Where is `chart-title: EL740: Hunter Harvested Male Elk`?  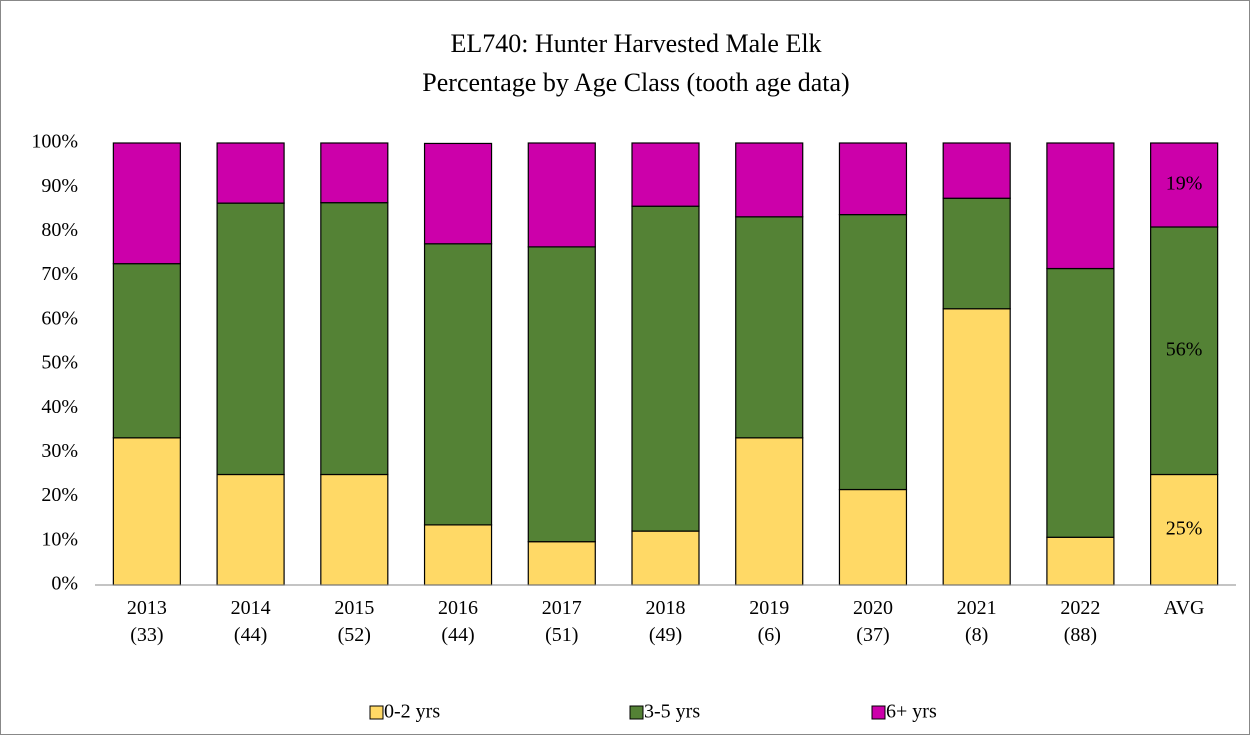 chart-title: EL740: Hunter Harvested Male Elk is located at coordinates (635, 43).